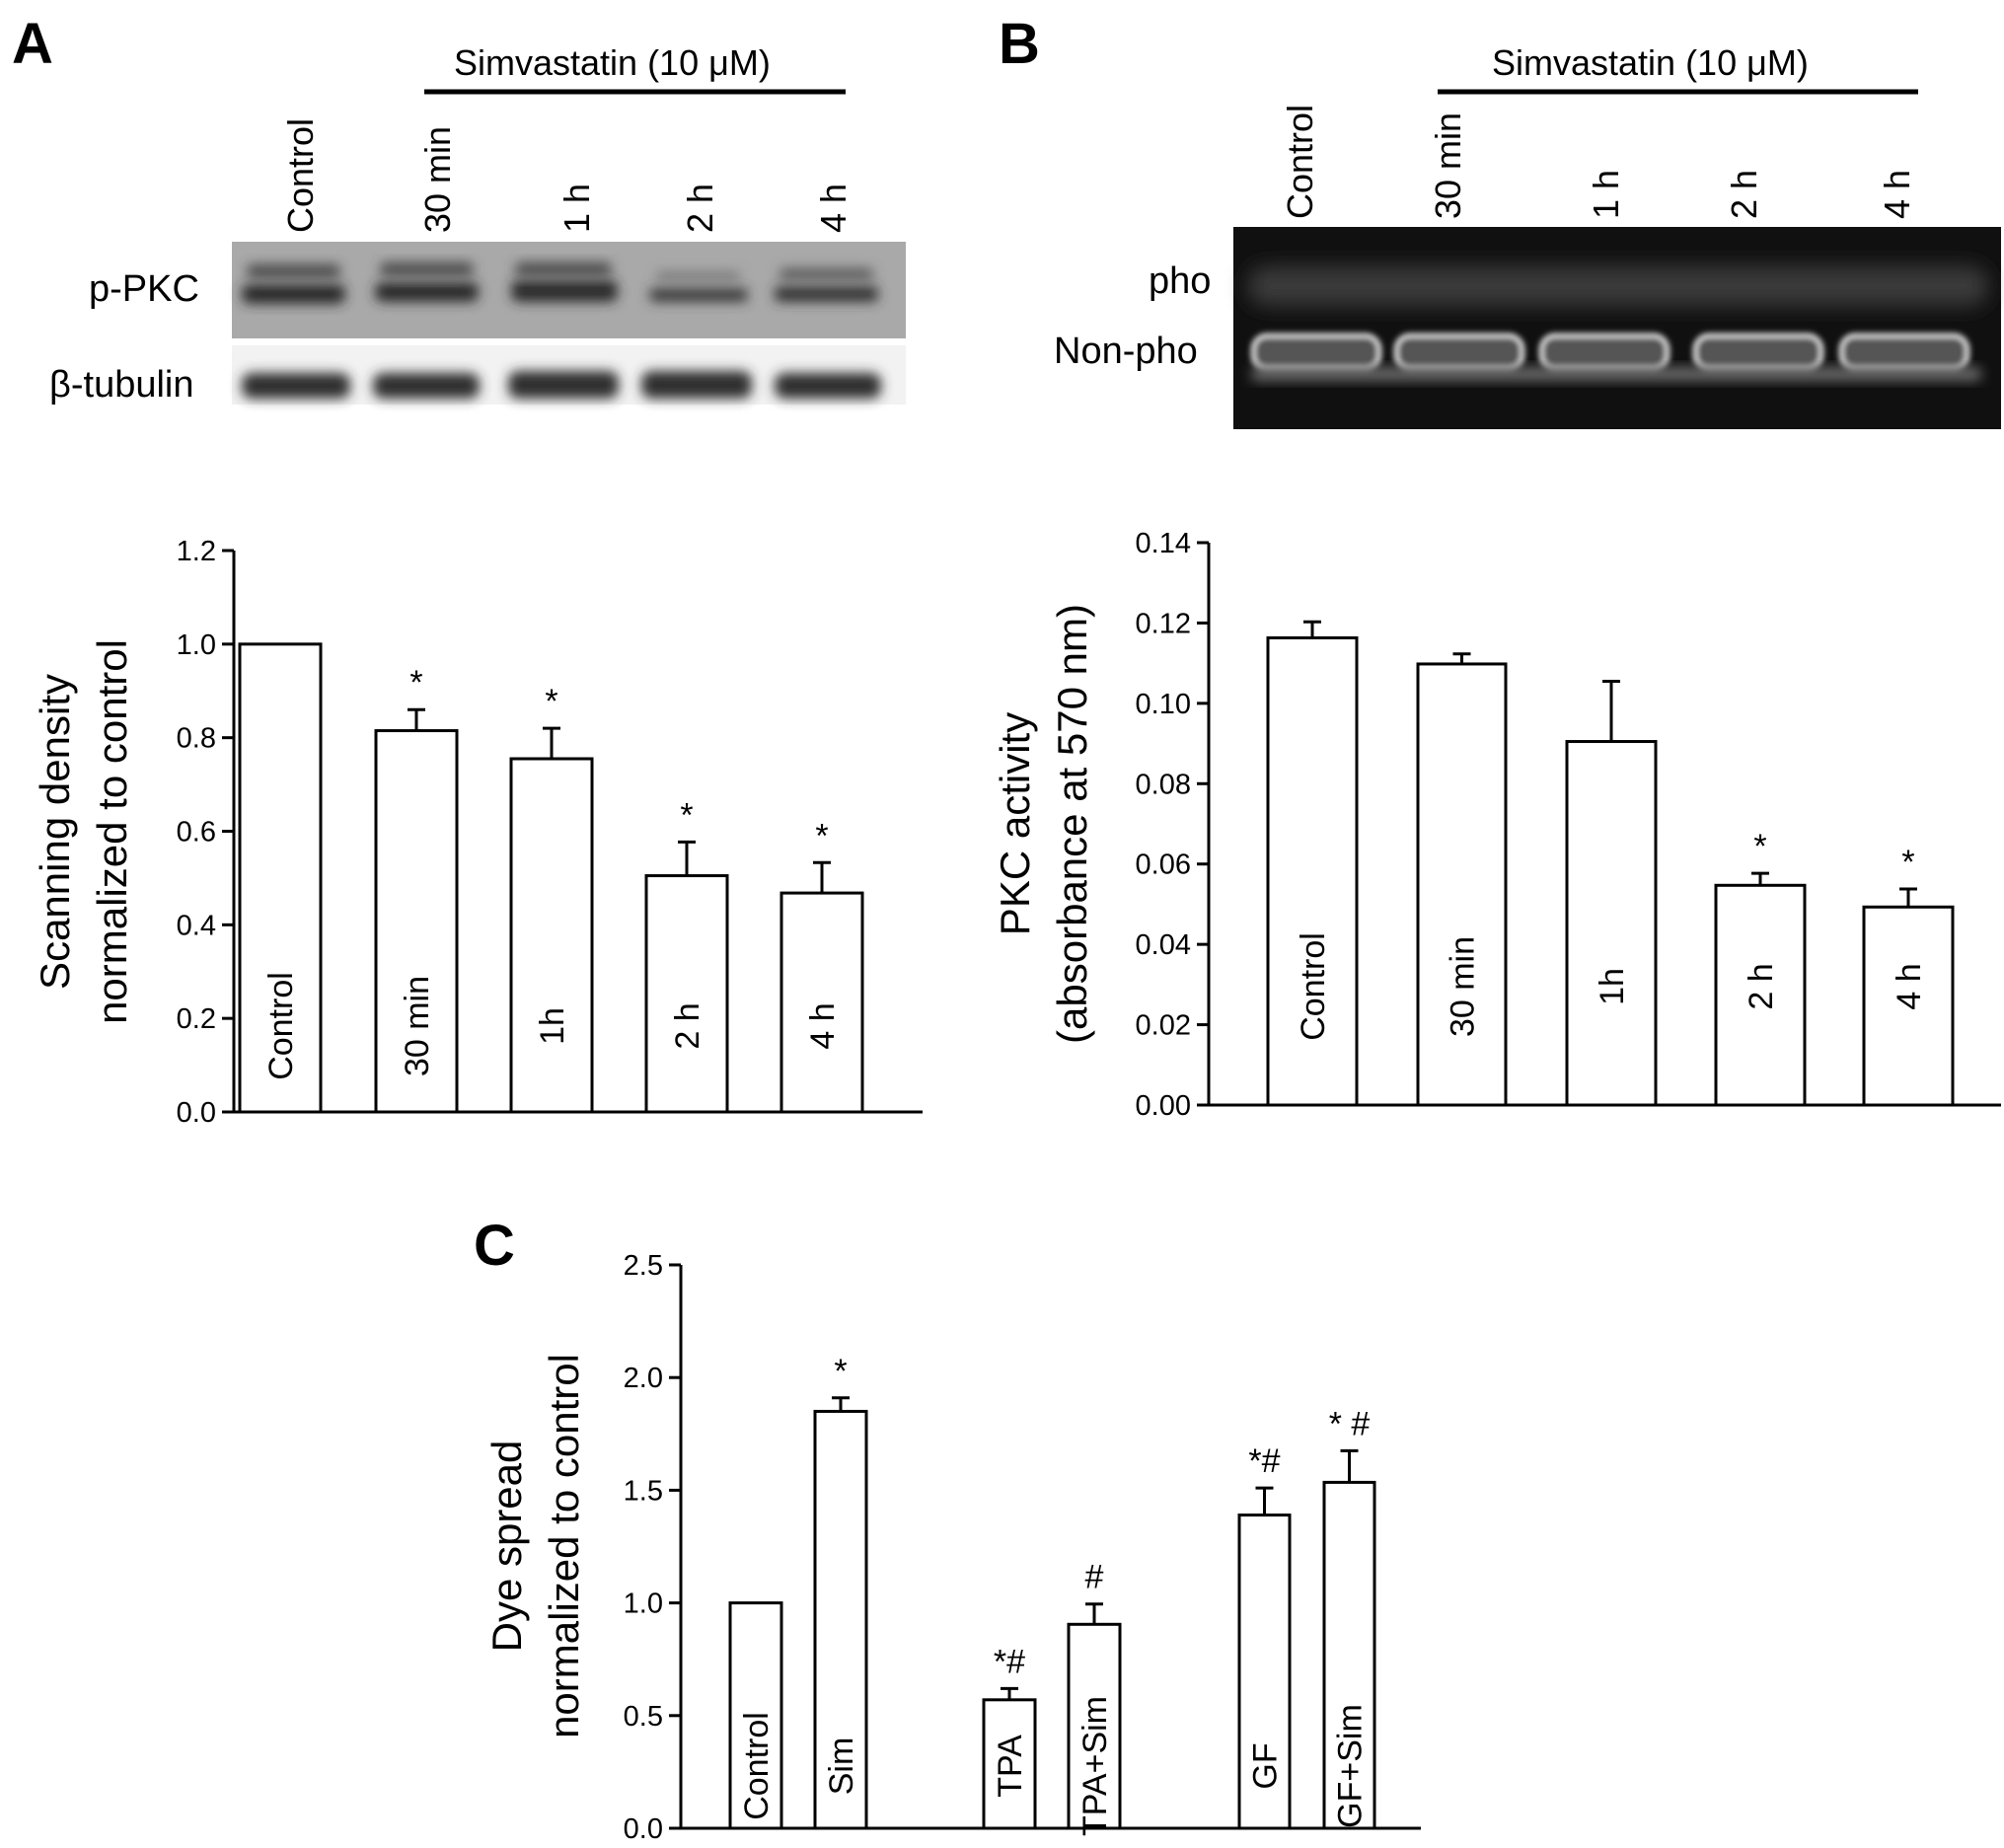 The image size is (2004, 1848). Describe the element at coordinates (1463, 986) in the screenshot. I see `category-label-b-1: 30 min` at that location.